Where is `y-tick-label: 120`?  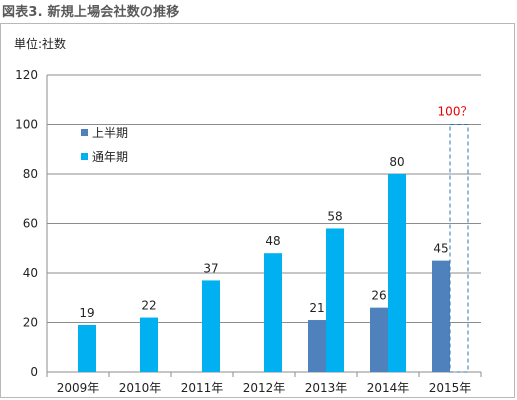
y-tick-label: 120 is located at coordinates (26, 75).